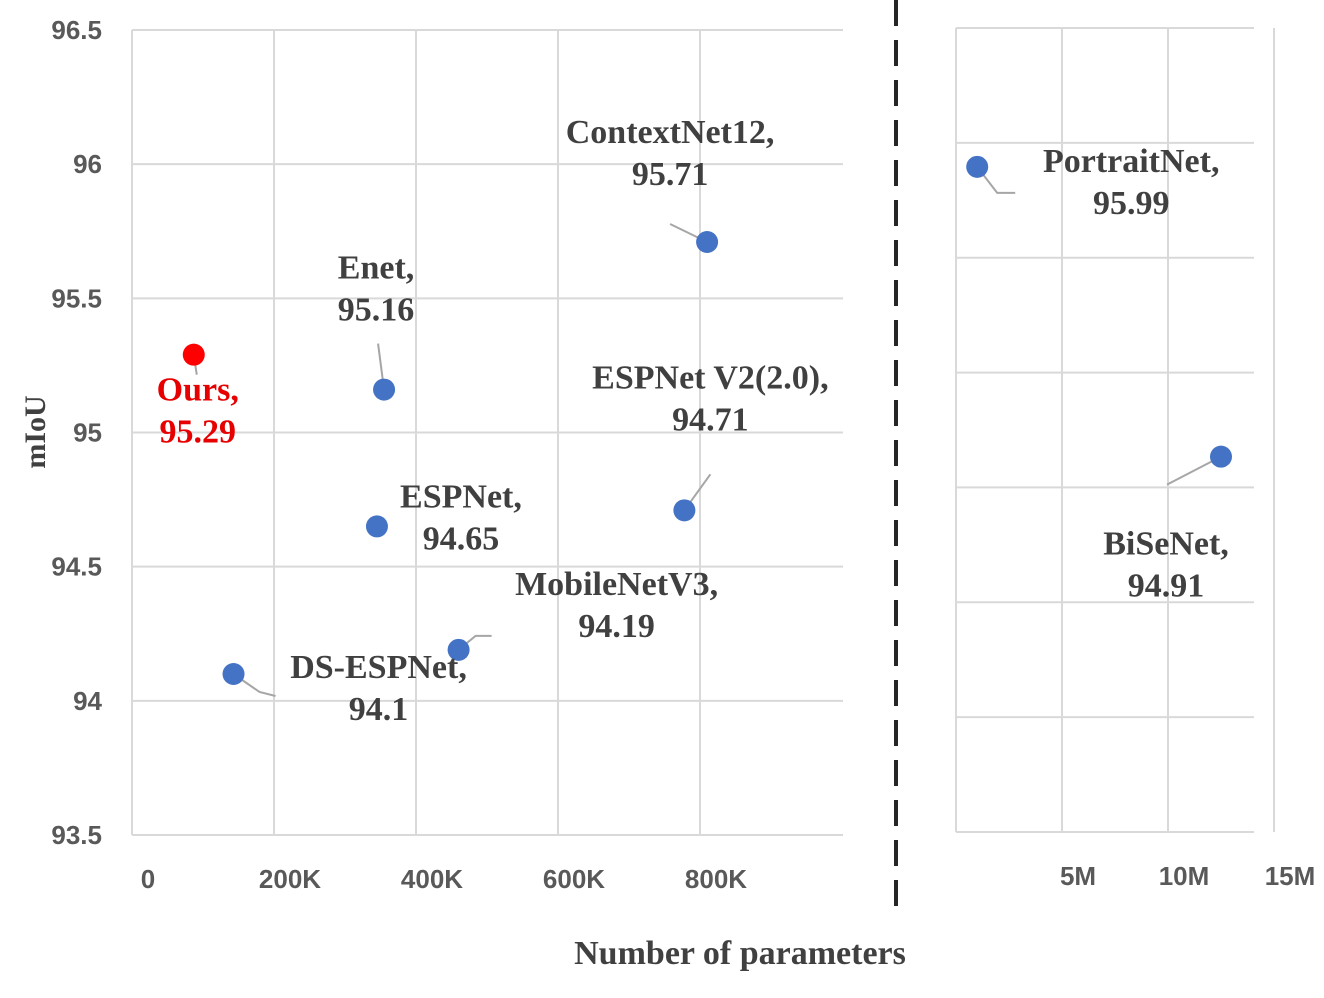 This screenshot has height=998, width=1324. What do you see at coordinates (1131, 161) in the screenshot?
I see `data-label-name: PortraitNet,` at bounding box center [1131, 161].